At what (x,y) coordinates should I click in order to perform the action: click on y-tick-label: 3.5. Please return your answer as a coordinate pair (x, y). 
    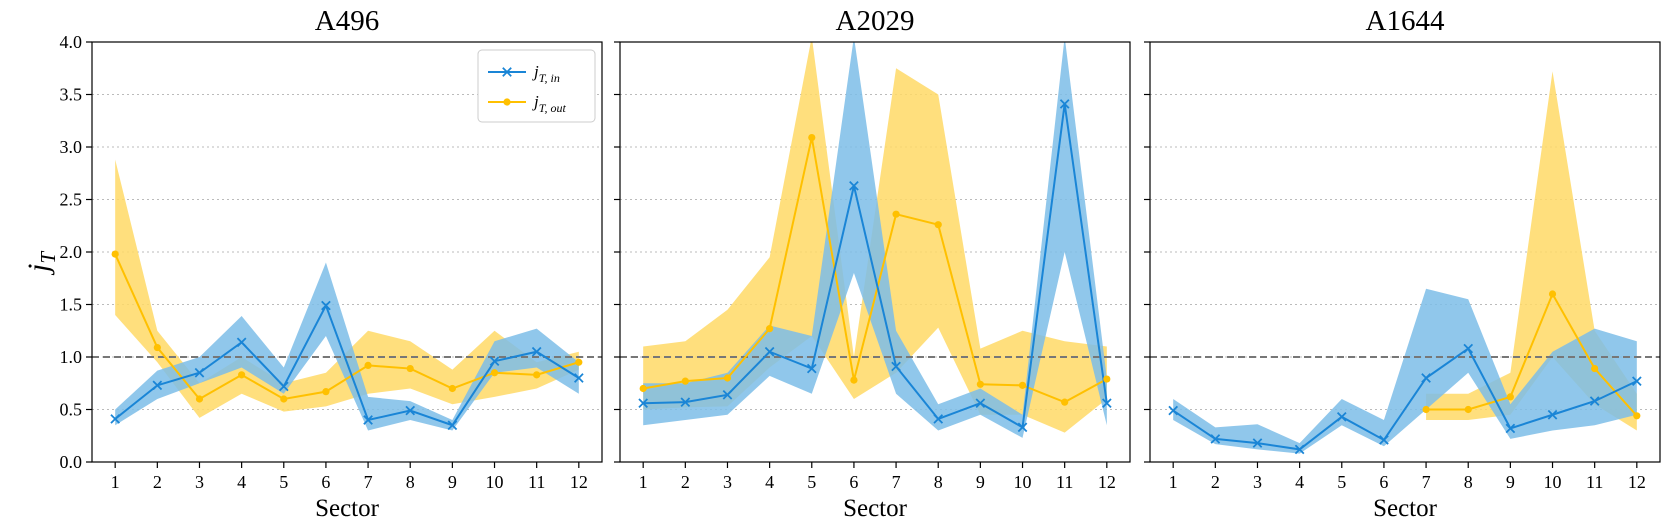
    Looking at the image, I should click on (71, 95).